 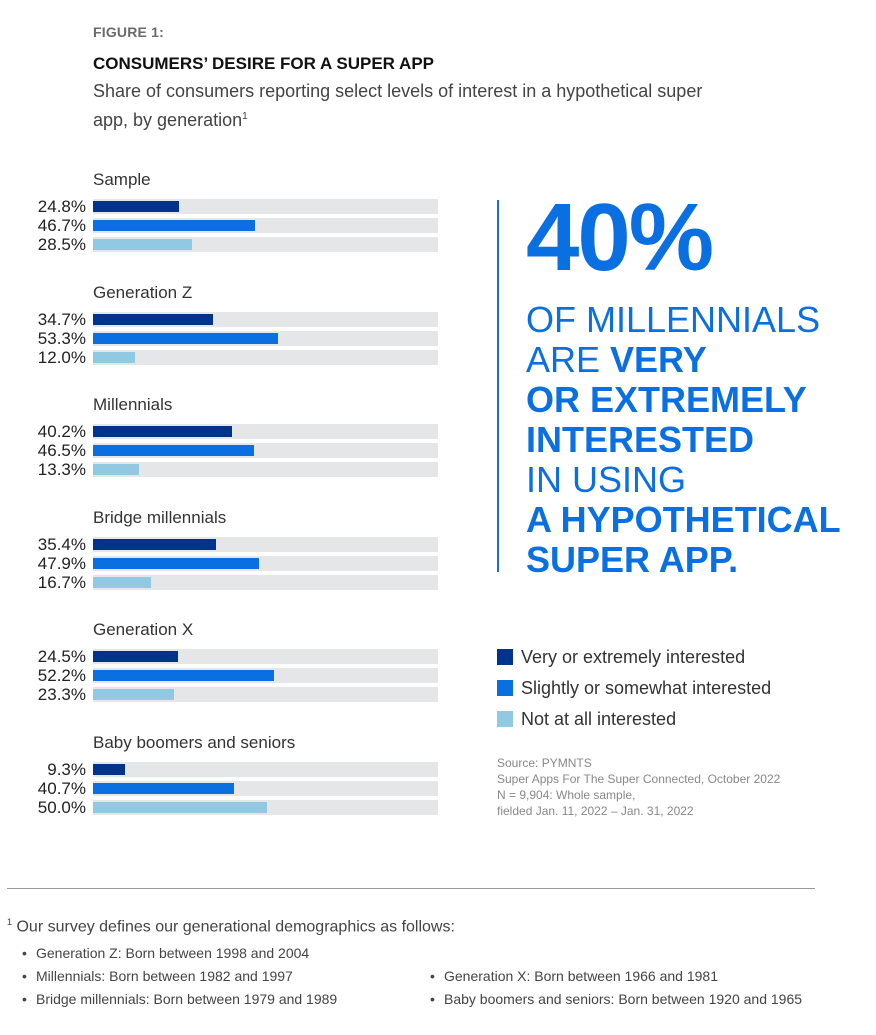 I want to click on callout-line: OF MILLENNIALS, so click(x=683, y=320).